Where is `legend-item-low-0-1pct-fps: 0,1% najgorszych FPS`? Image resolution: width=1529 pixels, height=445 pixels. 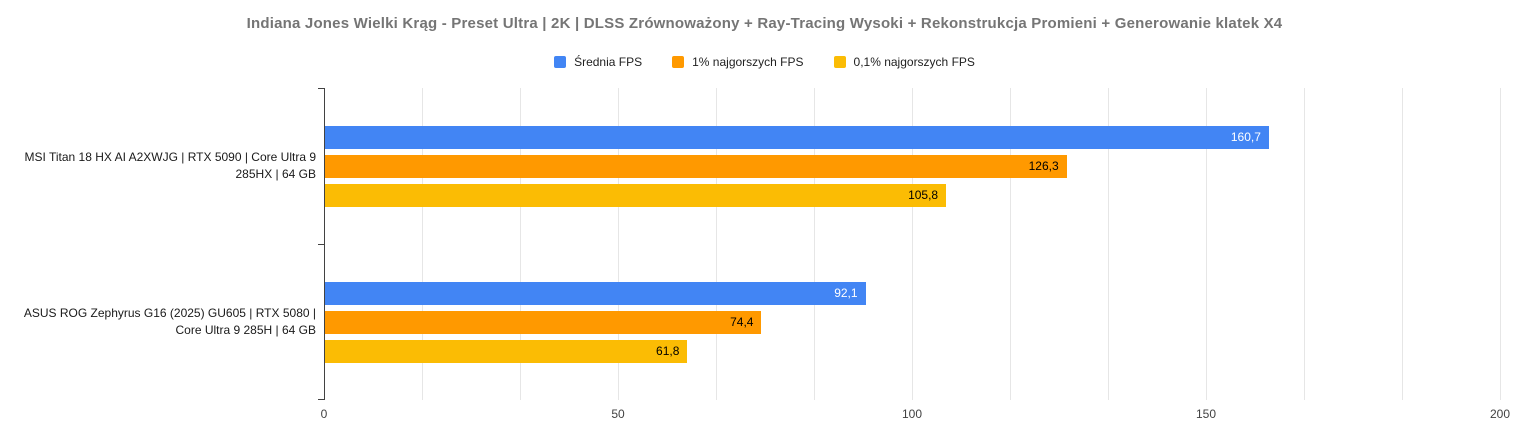
legend-item-low-0-1pct-fps: 0,1% najgorszych FPS is located at coordinates (904, 62).